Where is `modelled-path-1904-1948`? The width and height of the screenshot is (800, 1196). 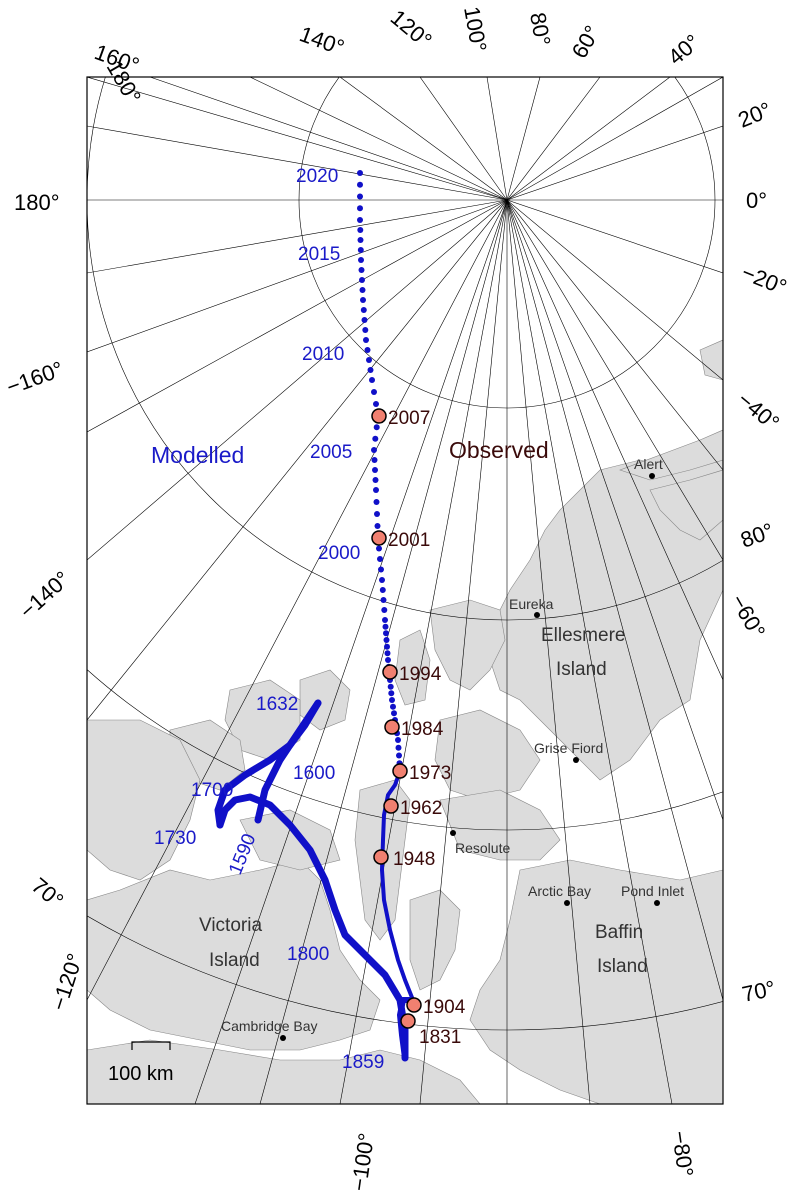
modelled-path-1904-1948 is located at coordinates (397, 885).